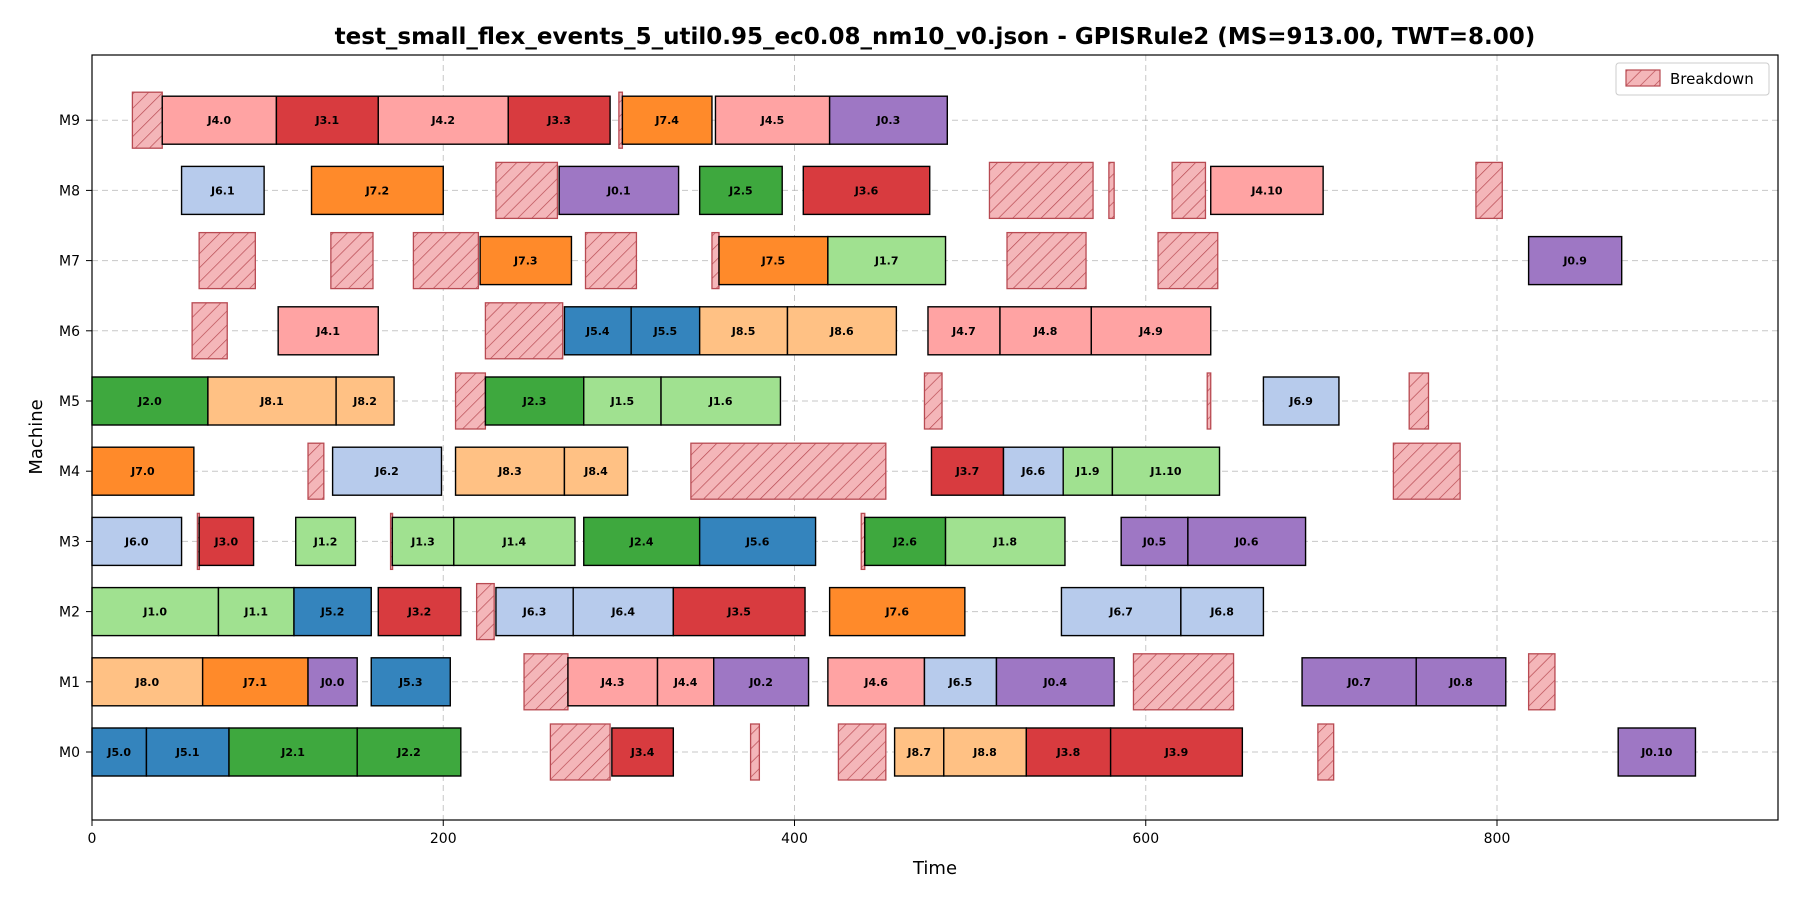 This screenshot has width=1800, height=900. I want to click on operation-label: J2.3, so click(534, 401).